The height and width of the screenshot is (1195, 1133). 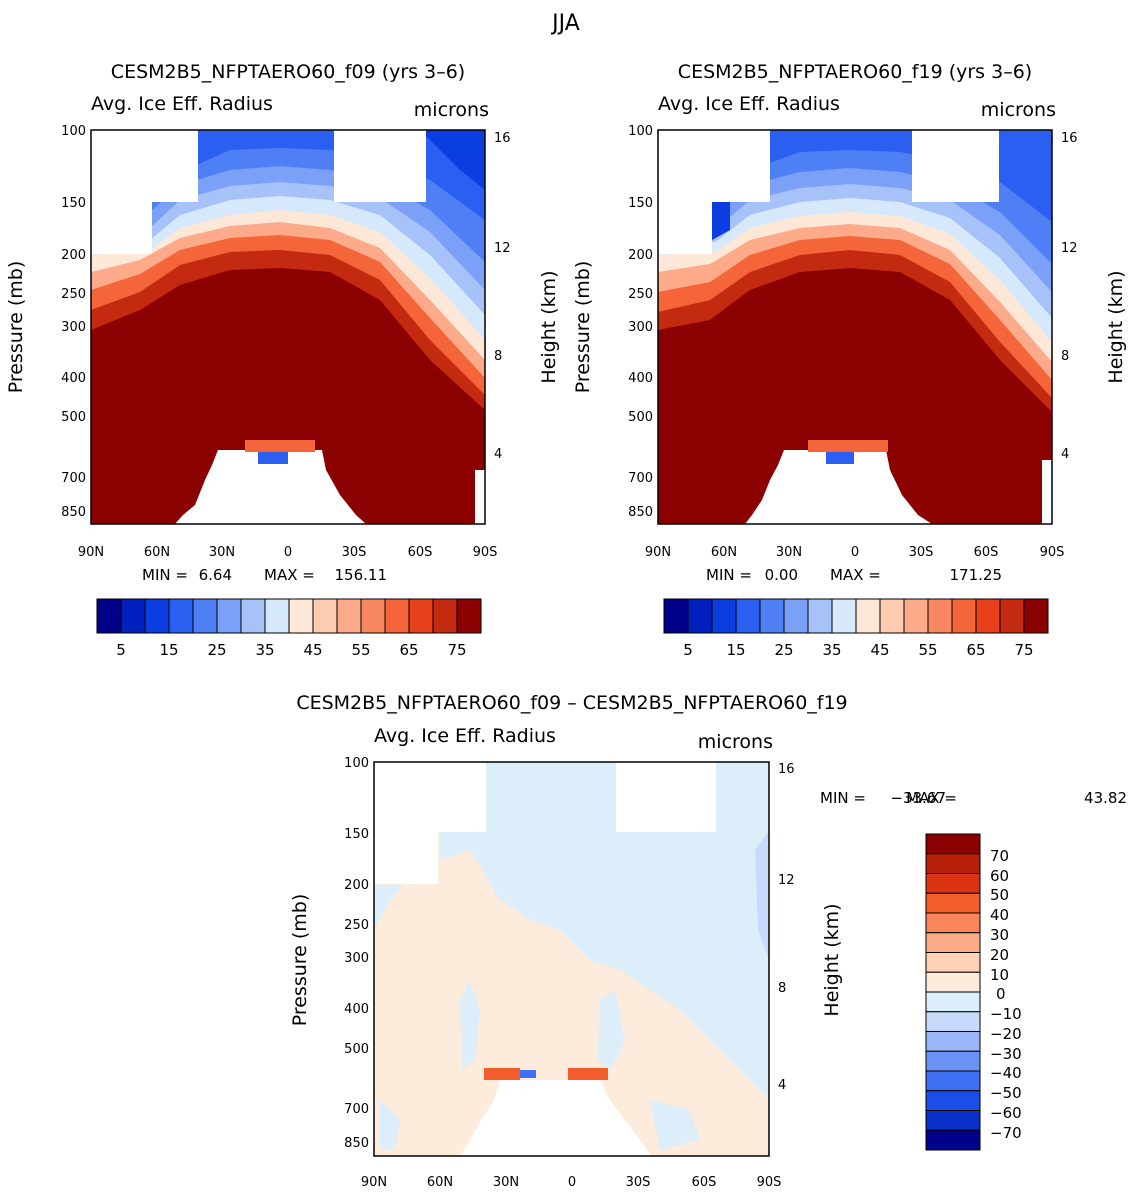 What do you see at coordinates (640, 131) in the screenshot?
I see `y-tick: 100` at bounding box center [640, 131].